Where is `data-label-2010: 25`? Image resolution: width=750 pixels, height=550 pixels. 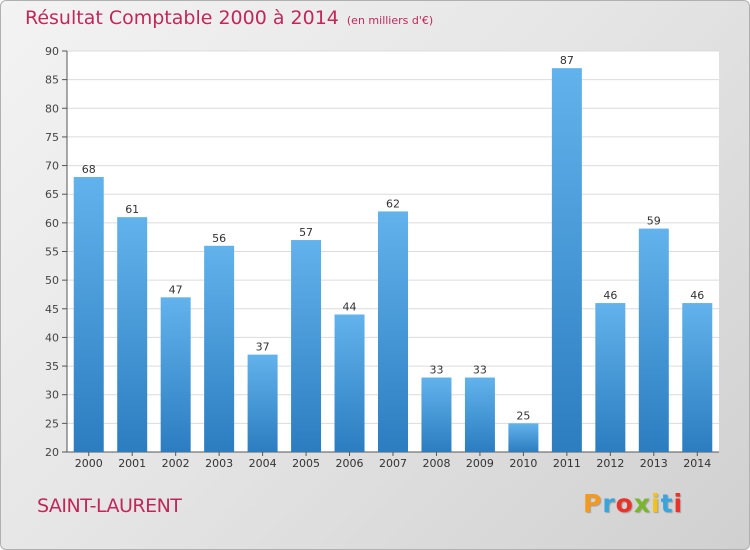 data-label-2010: 25 is located at coordinates (523, 415).